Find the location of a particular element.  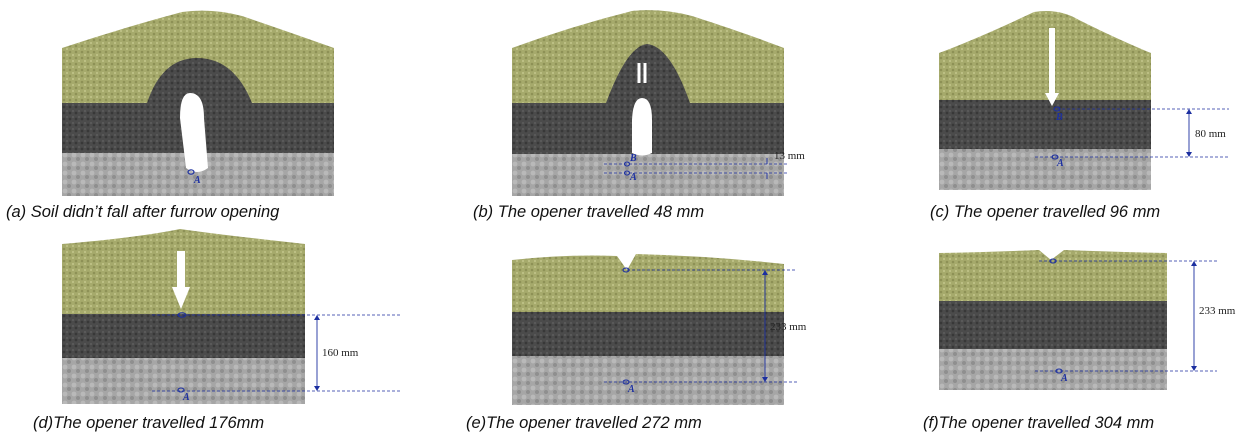

soil-profile-c: B A 80 mm is located at coordinates (1084, 100).